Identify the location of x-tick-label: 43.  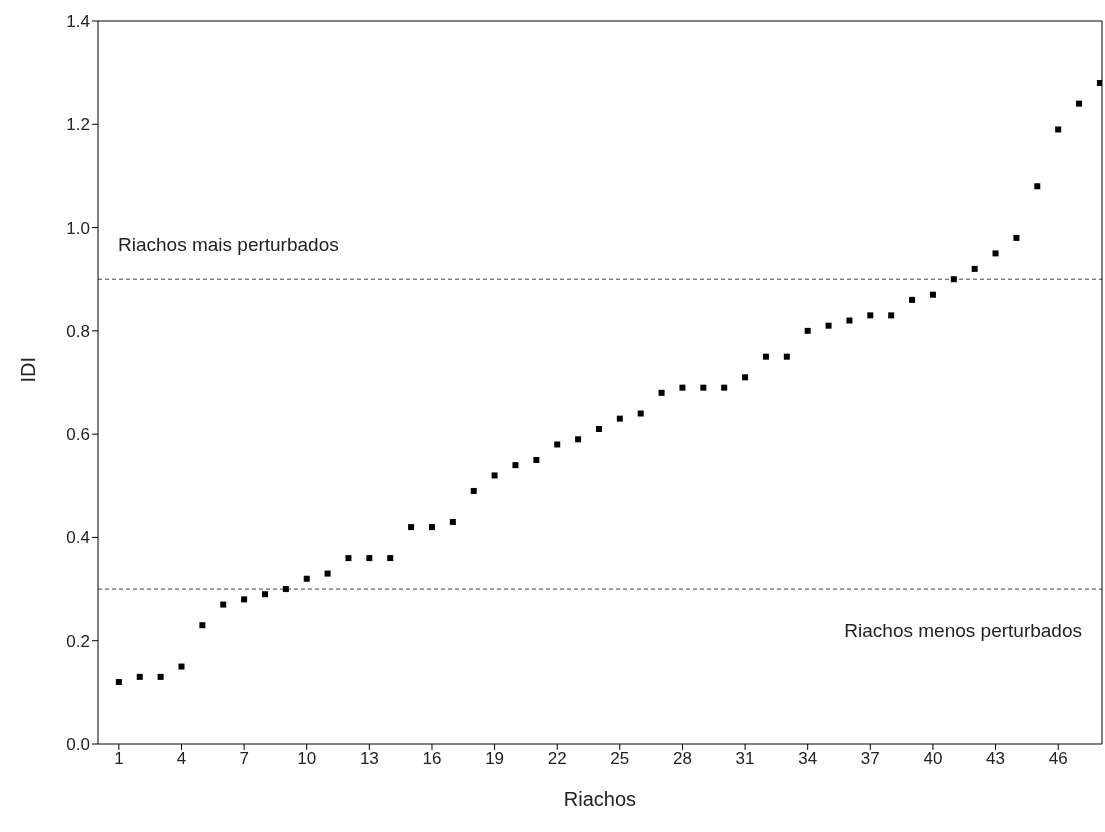
(996, 759).